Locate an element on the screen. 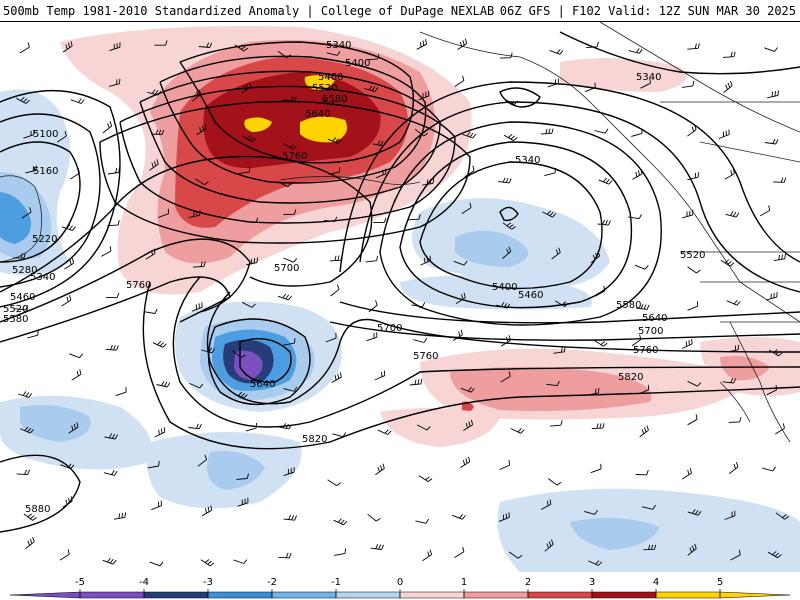 The height and width of the screenshot is (600, 800). contour-label: 5520 is located at coordinates (692, 255).